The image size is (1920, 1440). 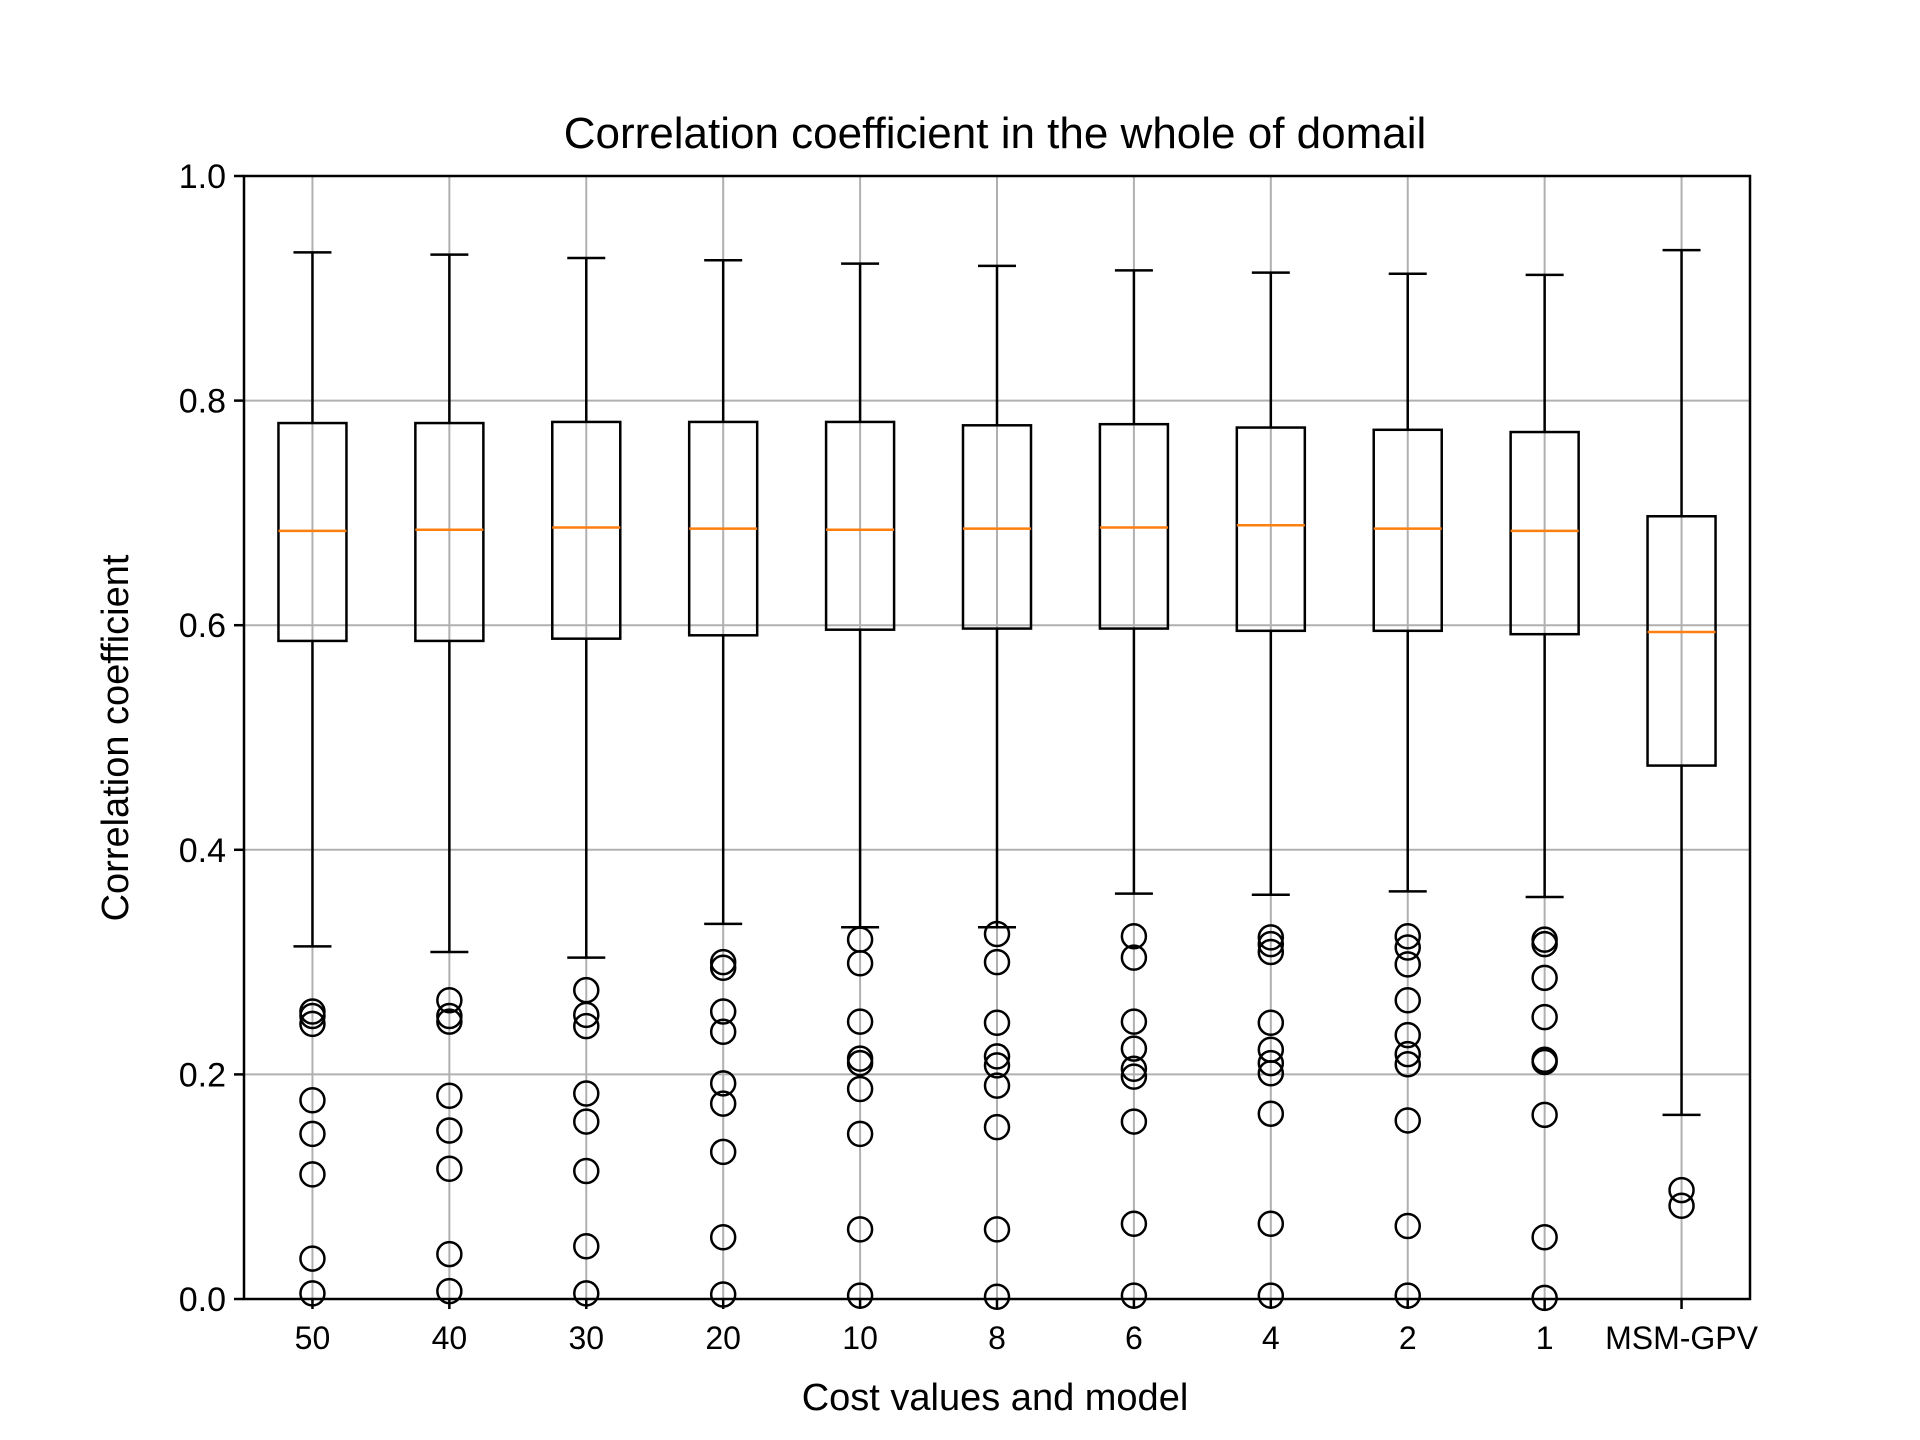 I want to click on box-group-MSM-GPV, so click(x=1681, y=734).